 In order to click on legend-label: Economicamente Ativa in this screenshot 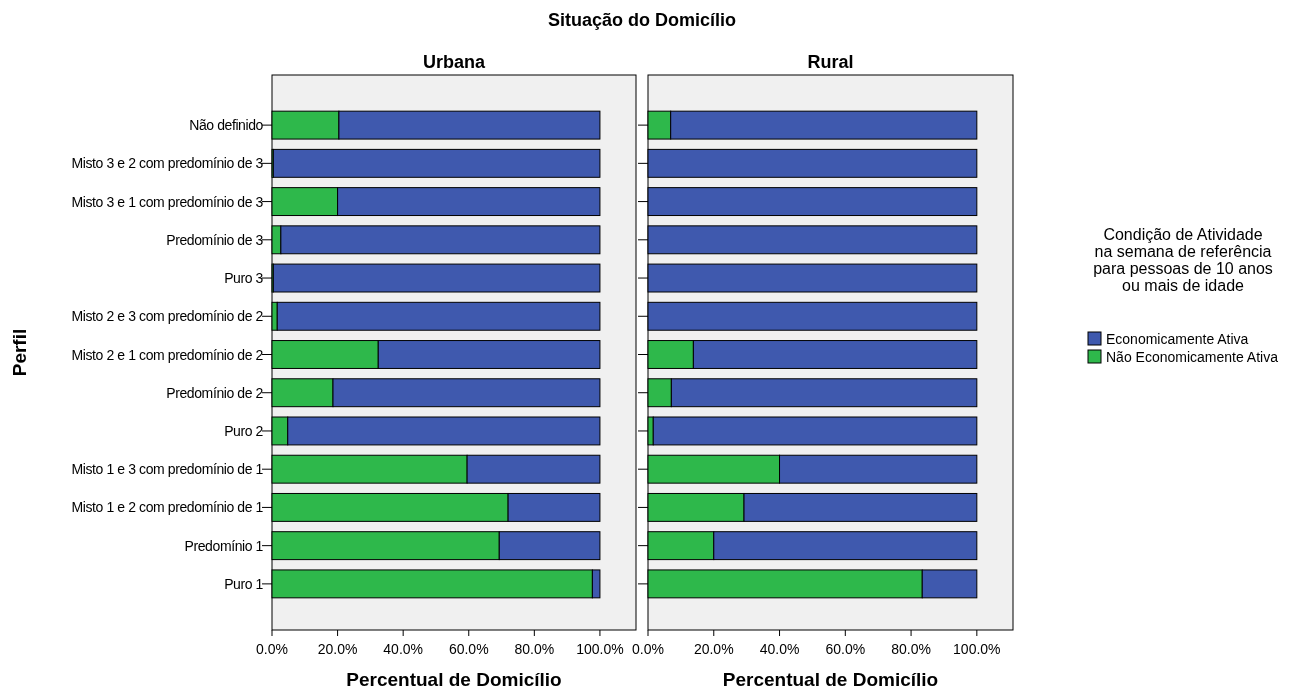, I will do `click(1177, 339)`.